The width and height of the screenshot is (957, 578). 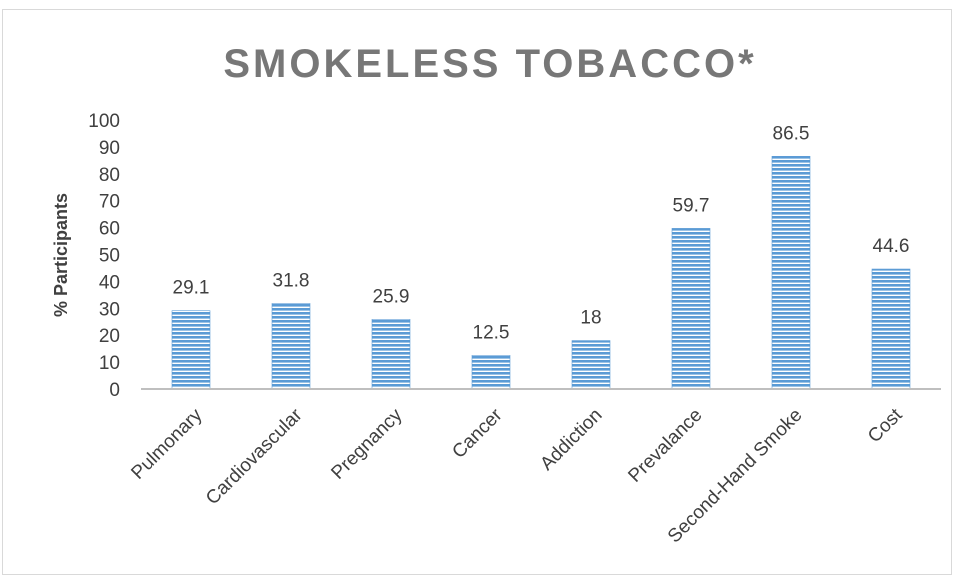 I want to click on y-tick-label: 20, so click(x=109, y=336).